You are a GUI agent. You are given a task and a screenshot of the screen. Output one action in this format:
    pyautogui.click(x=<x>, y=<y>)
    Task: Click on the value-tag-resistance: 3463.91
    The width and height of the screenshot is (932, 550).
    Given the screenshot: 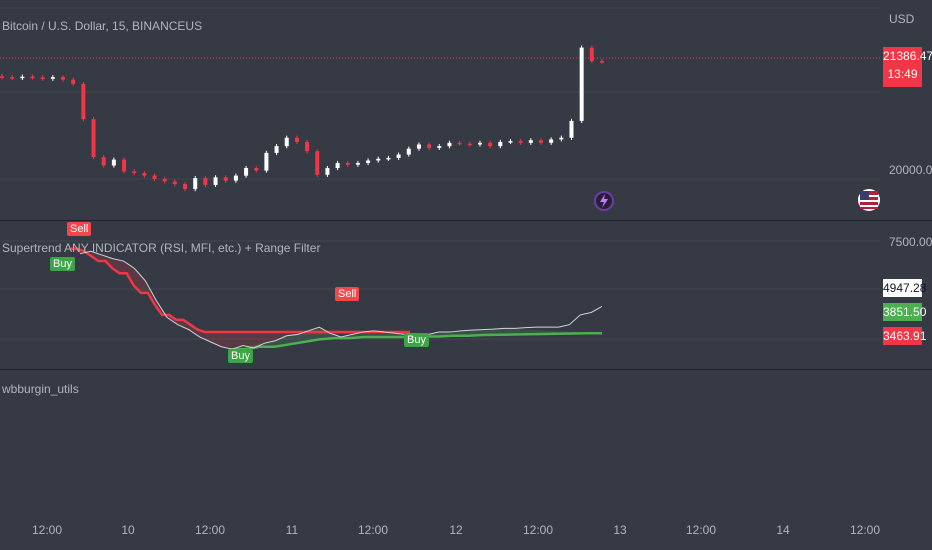 What is the action you would take?
    pyautogui.click(x=905, y=336)
    